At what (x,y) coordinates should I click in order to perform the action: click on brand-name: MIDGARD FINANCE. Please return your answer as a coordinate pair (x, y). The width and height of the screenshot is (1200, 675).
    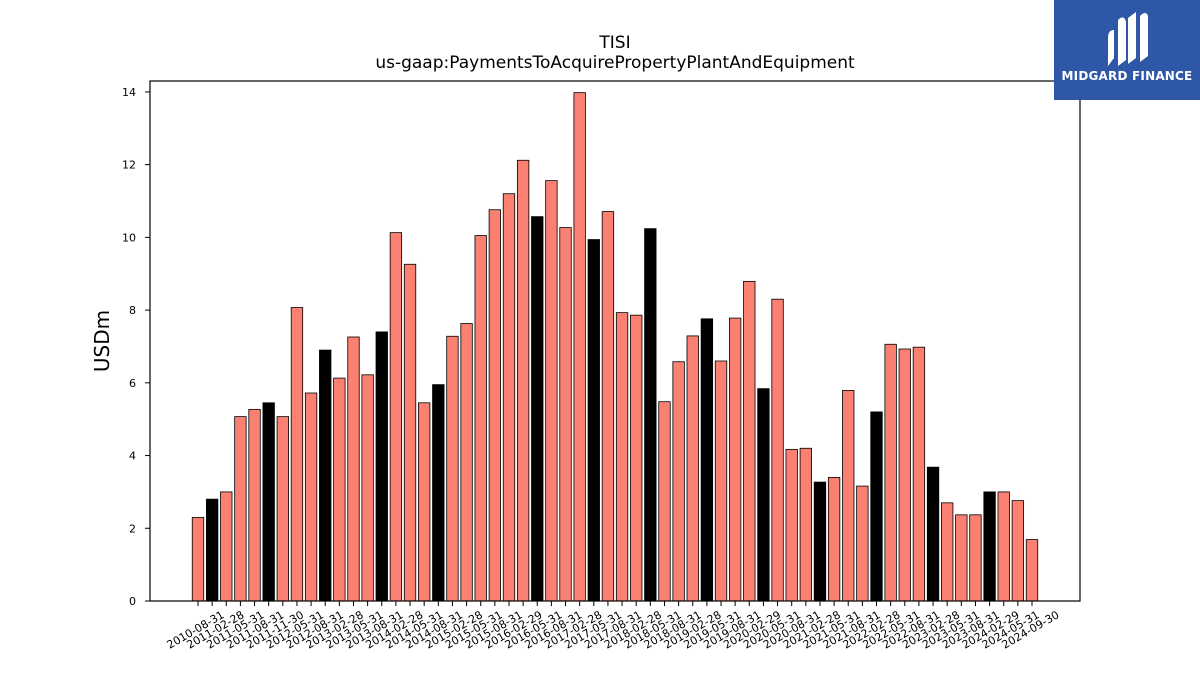
    Looking at the image, I should click on (1127, 76).